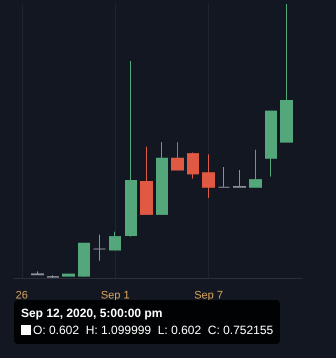 This screenshot has width=336, height=358. I want to click on x-tick-label: Sep 7, so click(208, 296).